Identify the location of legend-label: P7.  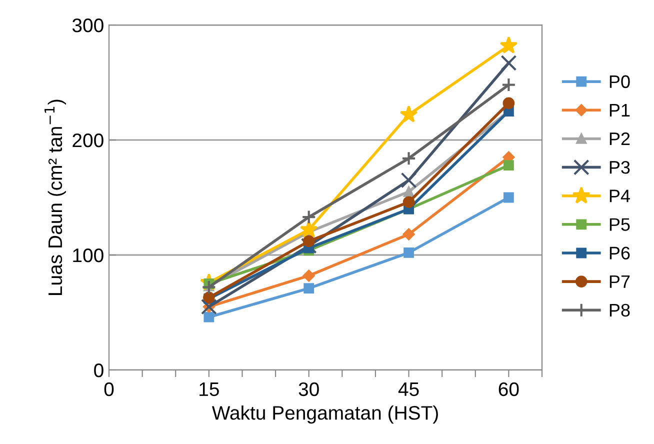
(620, 281).